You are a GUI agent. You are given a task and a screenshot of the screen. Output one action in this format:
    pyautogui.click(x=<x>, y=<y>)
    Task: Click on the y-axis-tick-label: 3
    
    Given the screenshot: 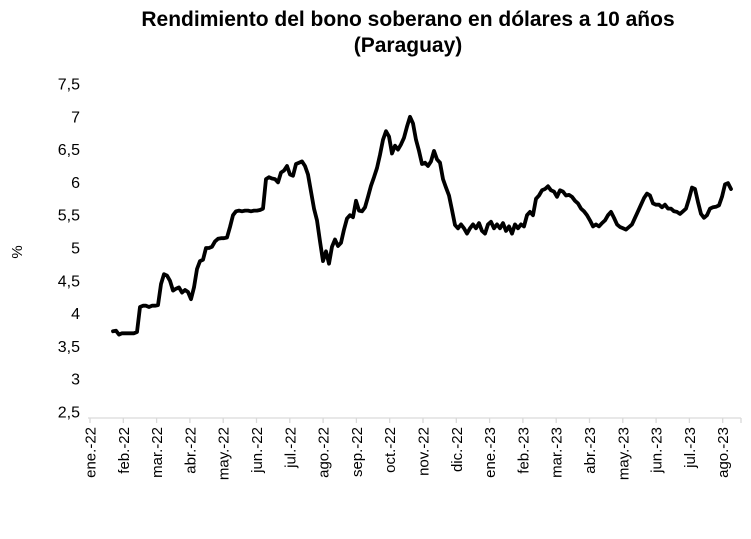 What is the action you would take?
    pyautogui.click(x=75, y=380)
    